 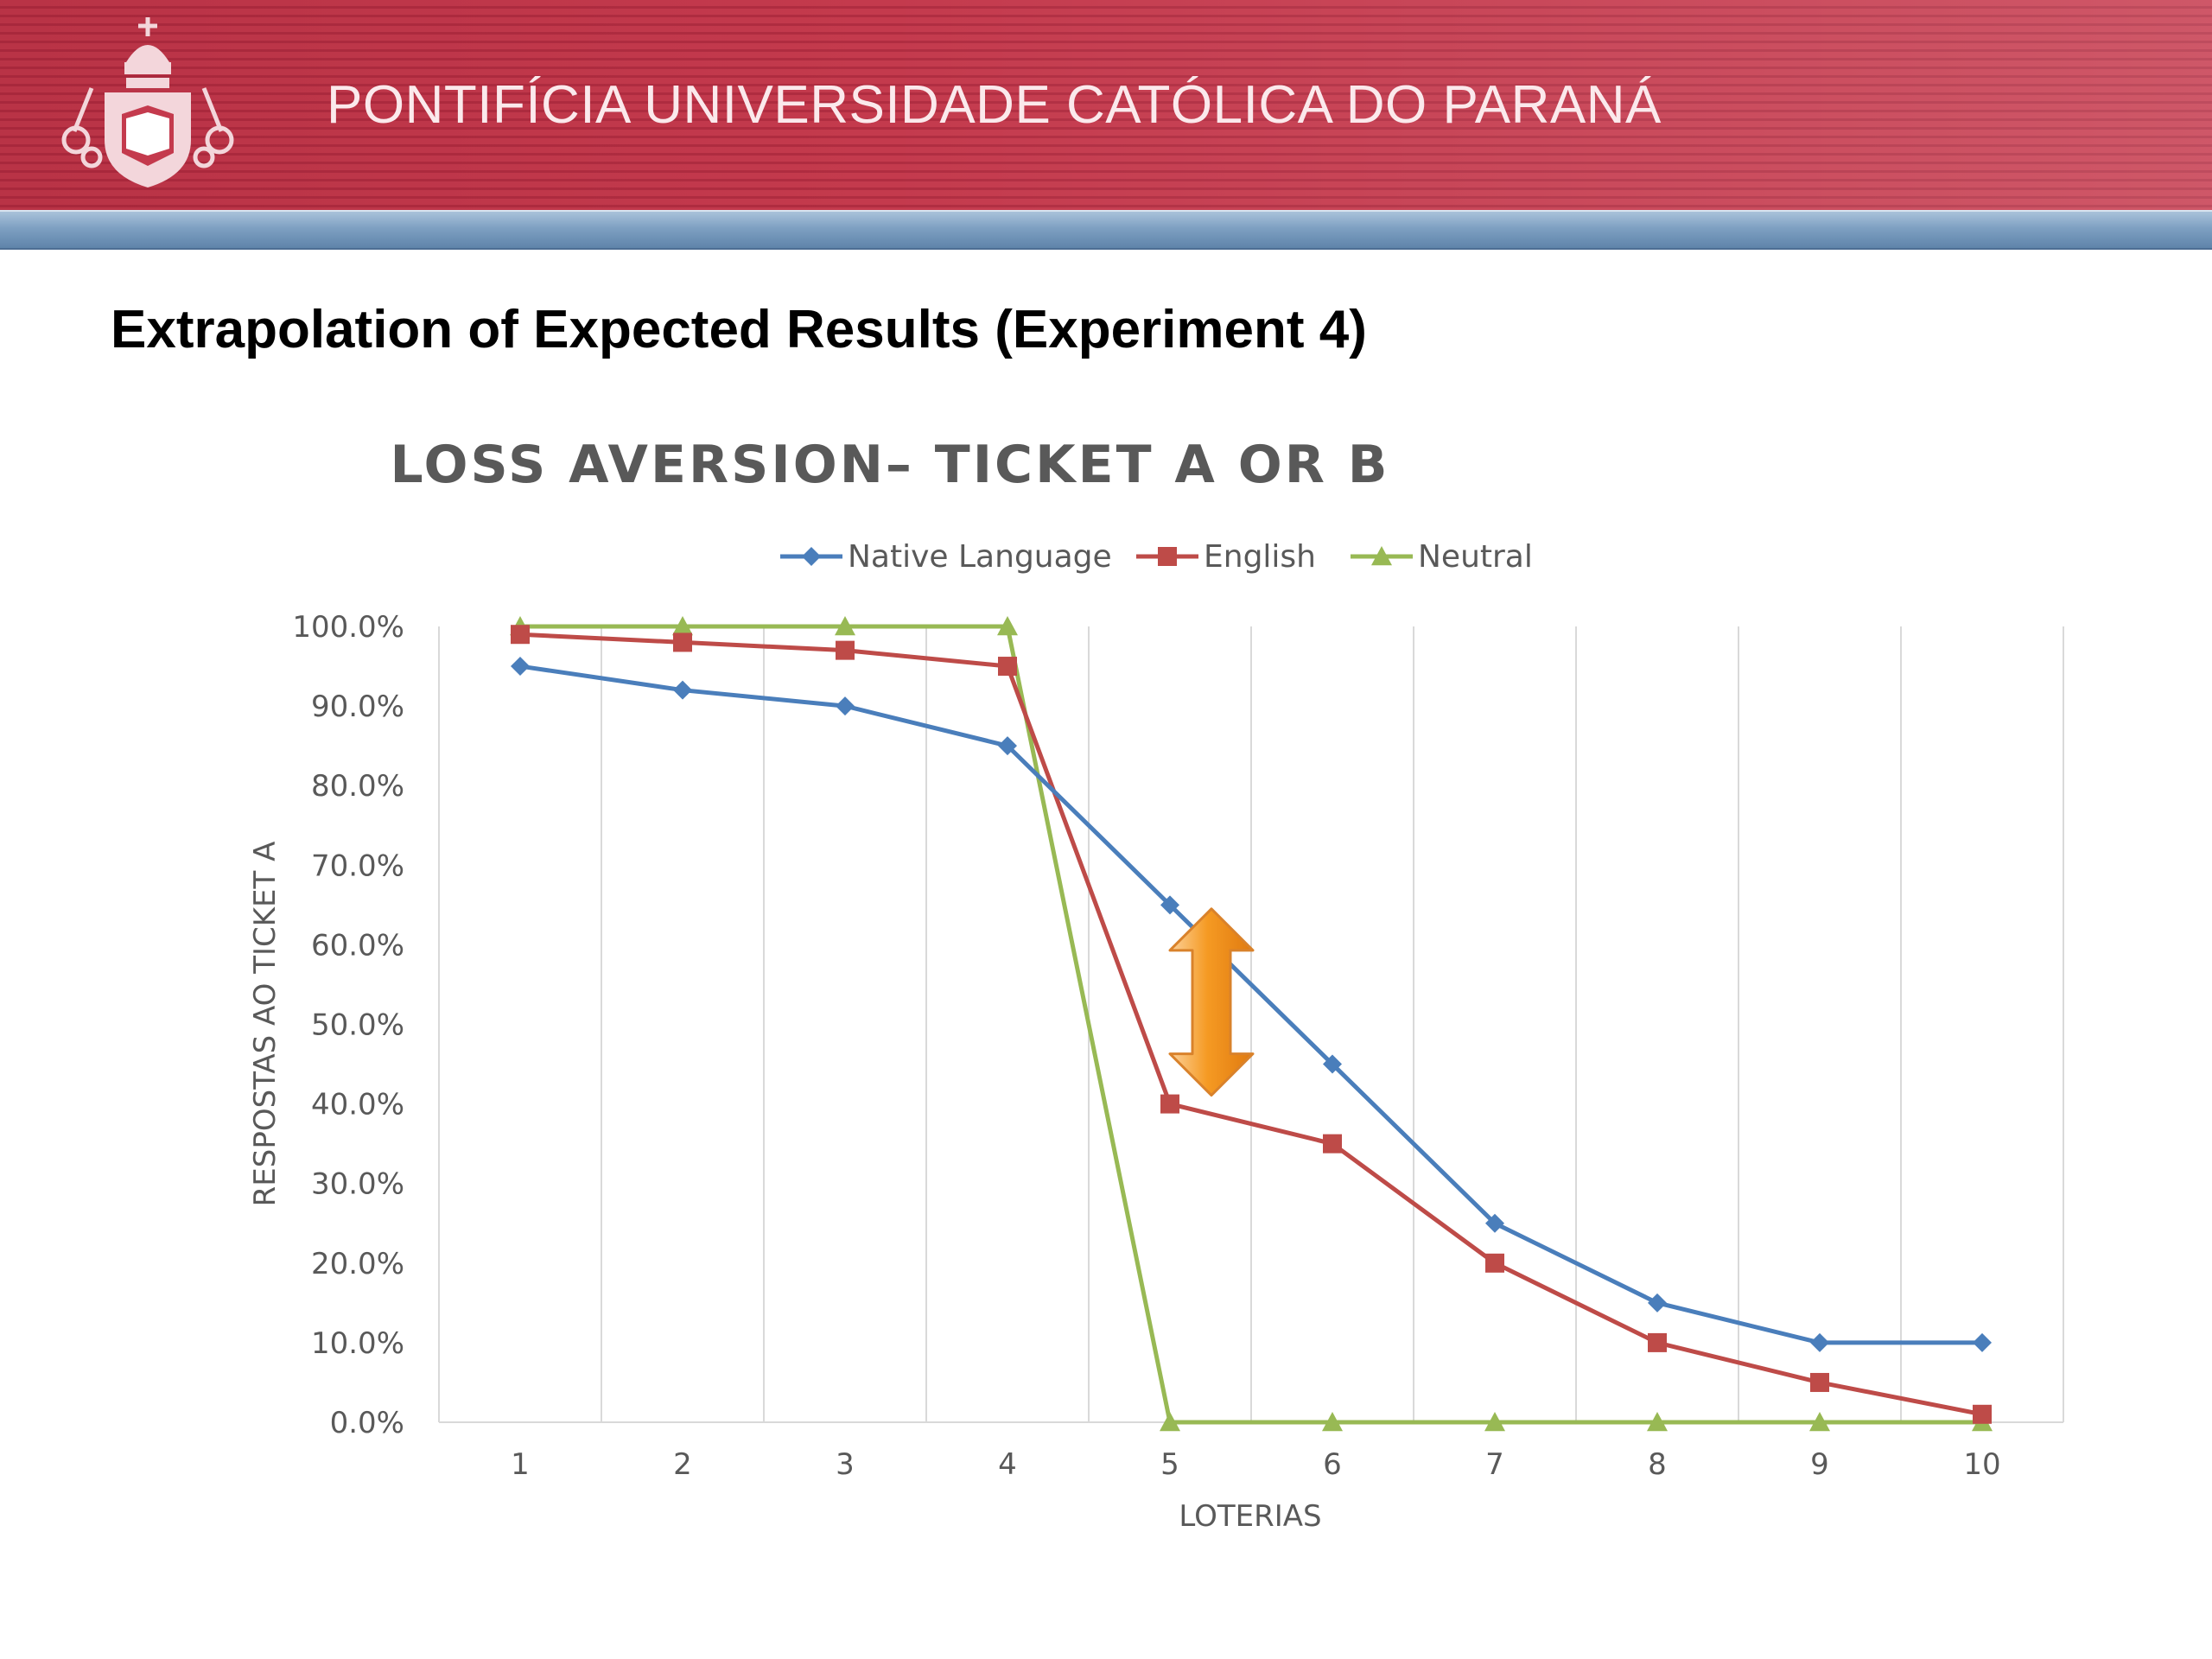 I want to click on x-tick-label: 8, so click(x=1657, y=1464).